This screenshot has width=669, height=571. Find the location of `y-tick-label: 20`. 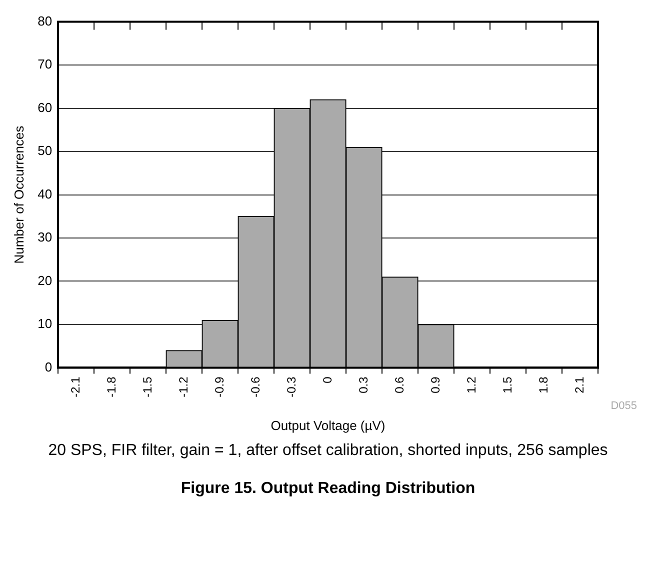

y-tick-label: 20 is located at coordinates (45, 280).